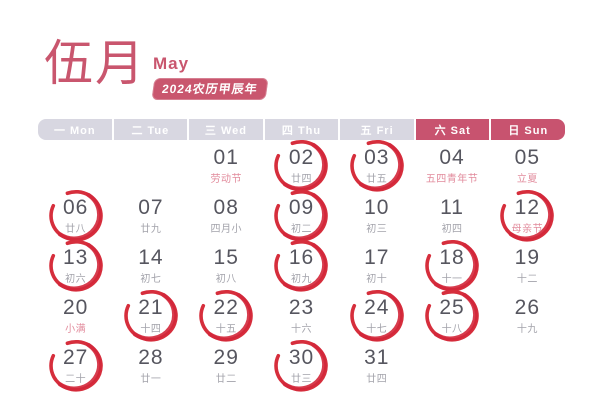 This screenshot has height=400, width=600. Describe the element at coordinates (527, 280) in the screenshot. I see `day-lunar-label: 十二` at that location.